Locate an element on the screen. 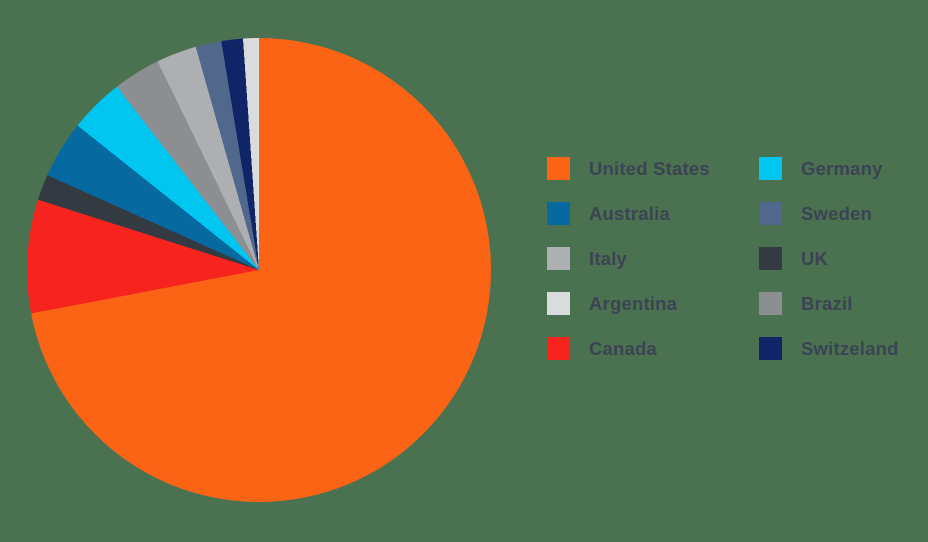 This screenshot has height=542, width=928. legend-item-germany: Germany is located at coordinates (843, 168).